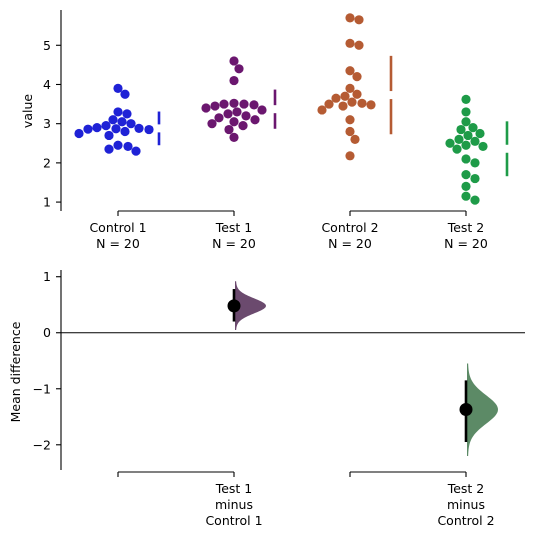 The width and height of the screenshot is (534, 538). Describe the element at coordinates (47, 84) in the screenshot. I see `top-y-tick-label: 4` at that location.